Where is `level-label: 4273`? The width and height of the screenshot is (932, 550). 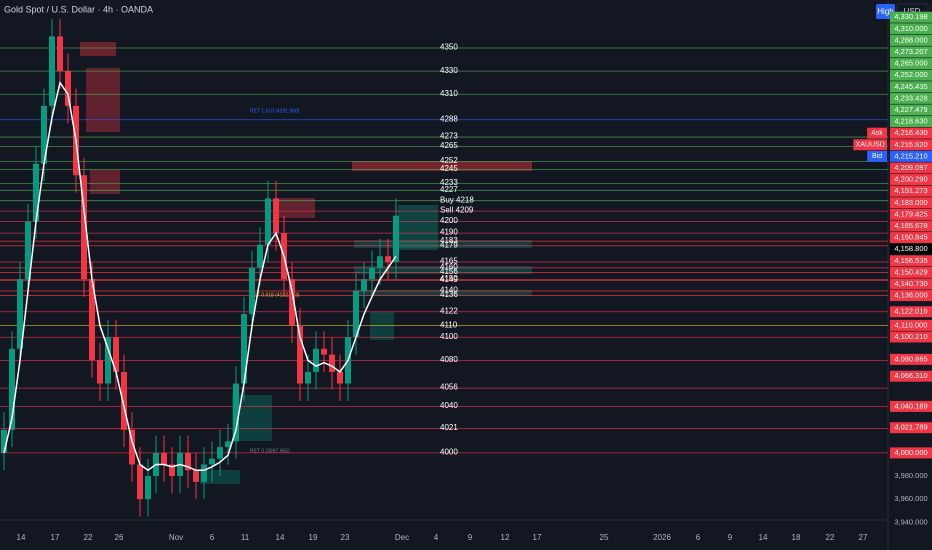 level-label: 4273 is located at coordinates (449, 136).